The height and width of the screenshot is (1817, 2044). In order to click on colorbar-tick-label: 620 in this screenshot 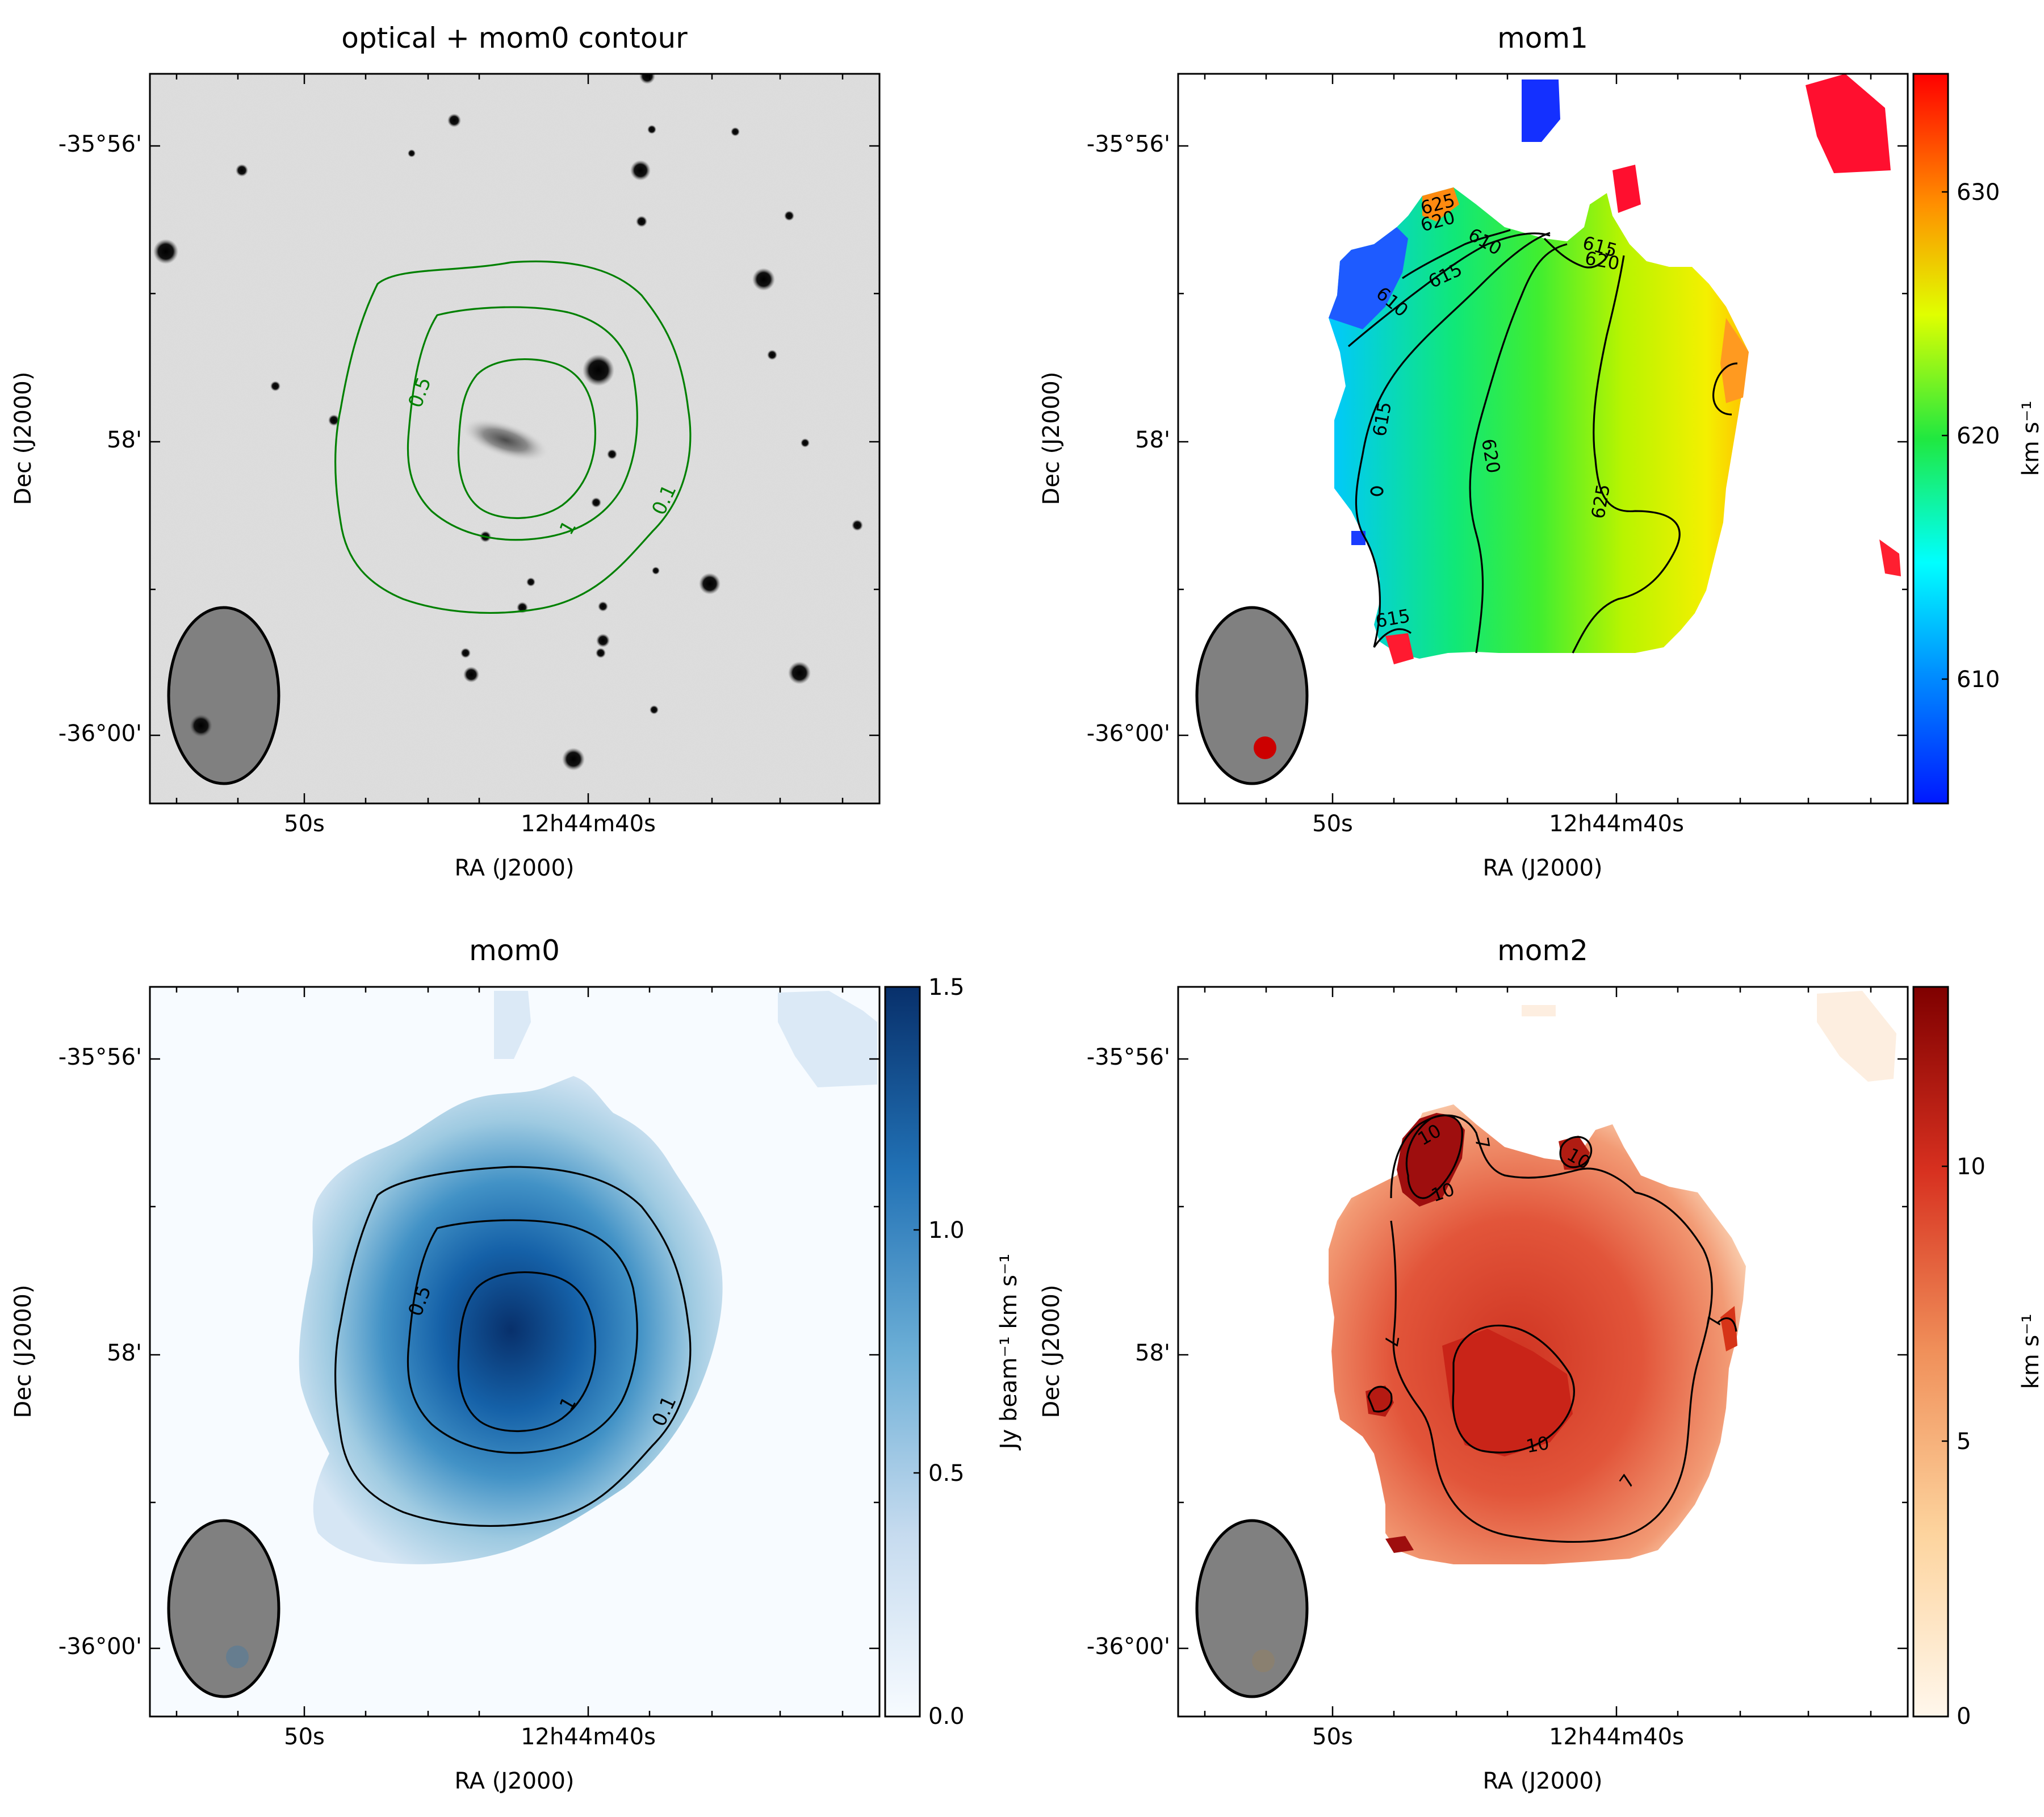, I will do `click(1978, 436)`.